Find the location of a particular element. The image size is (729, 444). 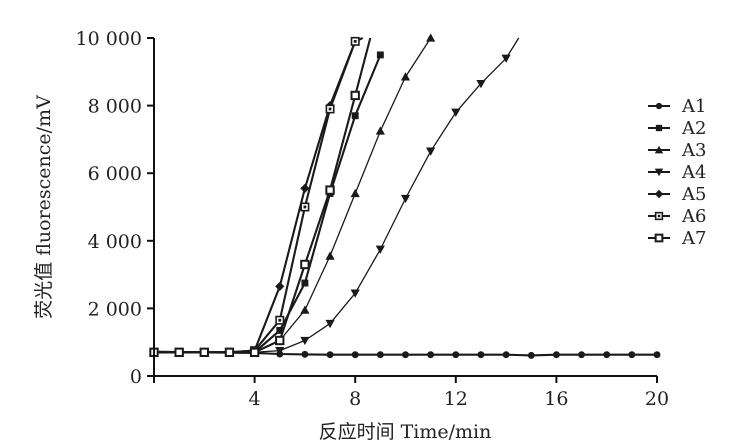

legend-label: A3 is located at coordinates (693, 150).